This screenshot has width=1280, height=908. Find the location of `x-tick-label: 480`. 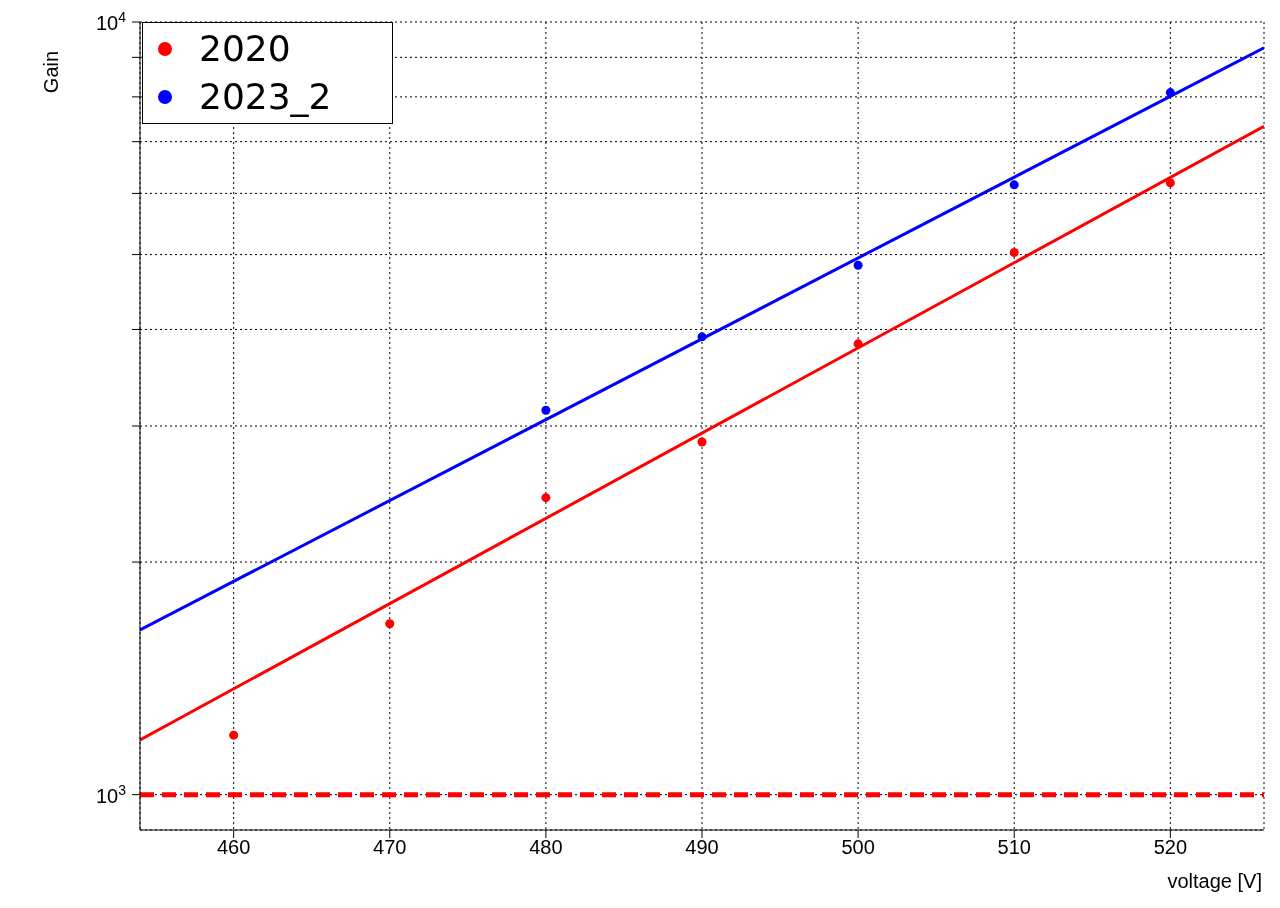

x-tick-label: 480 is located at coordinates (546, 847).